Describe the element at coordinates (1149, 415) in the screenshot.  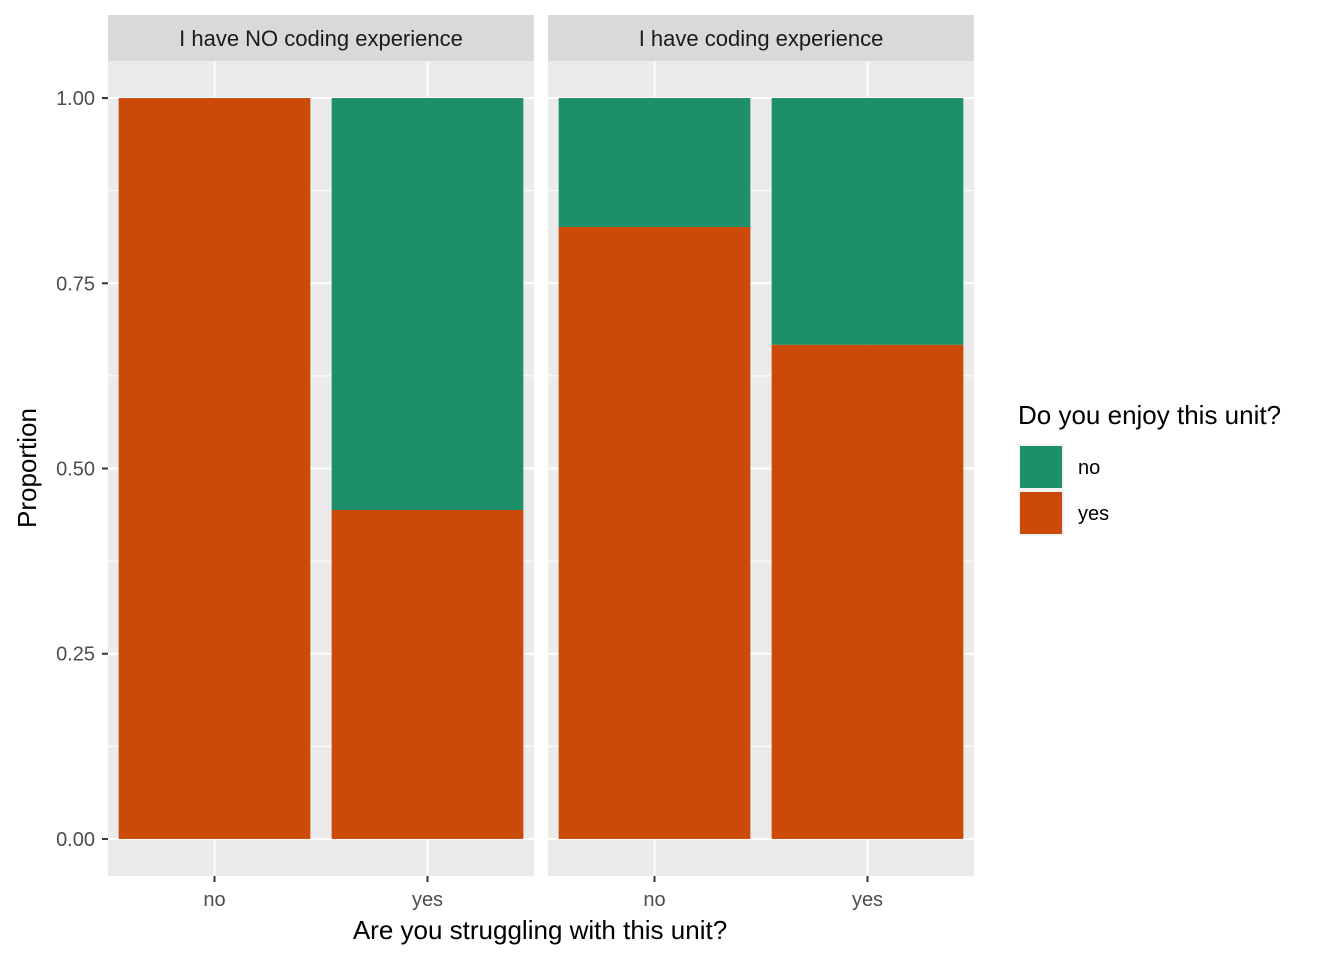
I see `legend-title: Do you enjoy this unit?` at that location.